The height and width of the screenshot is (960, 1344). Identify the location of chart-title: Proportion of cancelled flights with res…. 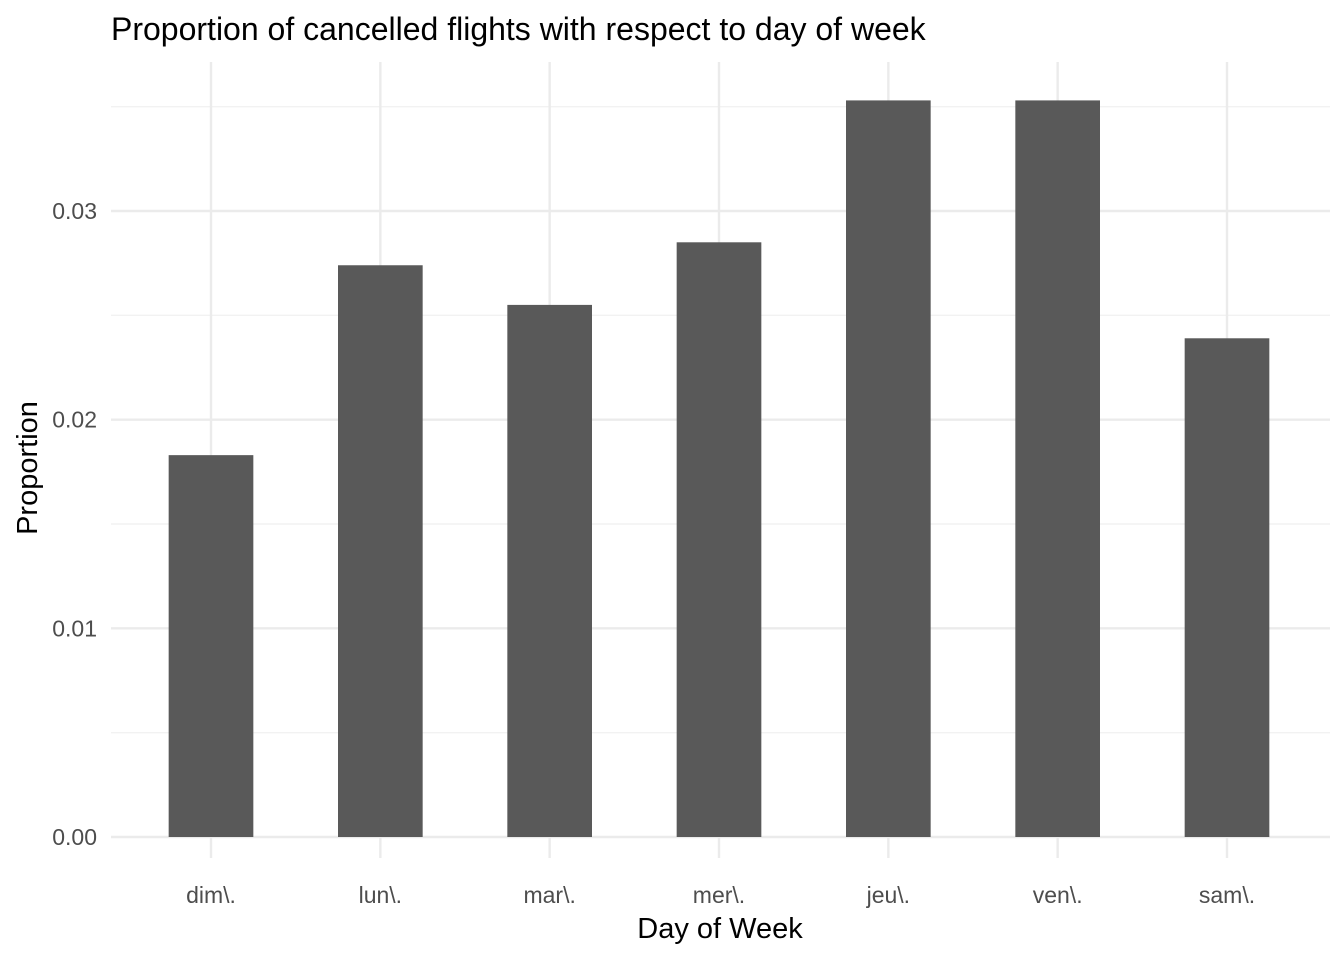
(519, 29).